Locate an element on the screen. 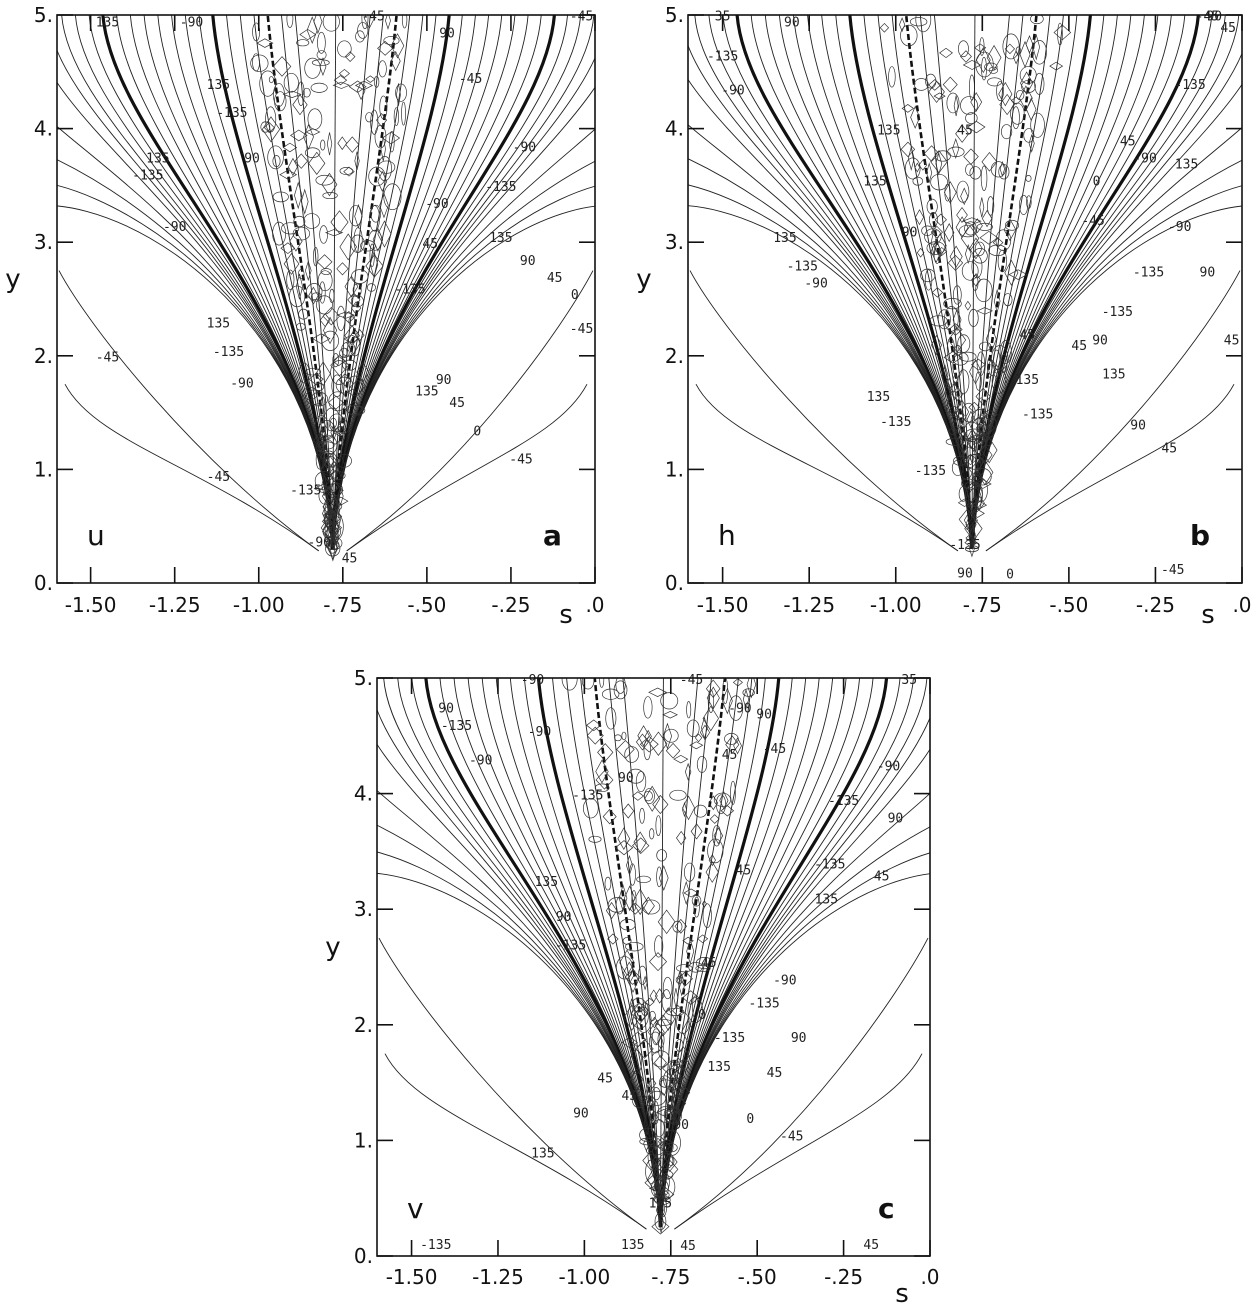  x-tick-label: -.75 is located at coordinates (342, 605).